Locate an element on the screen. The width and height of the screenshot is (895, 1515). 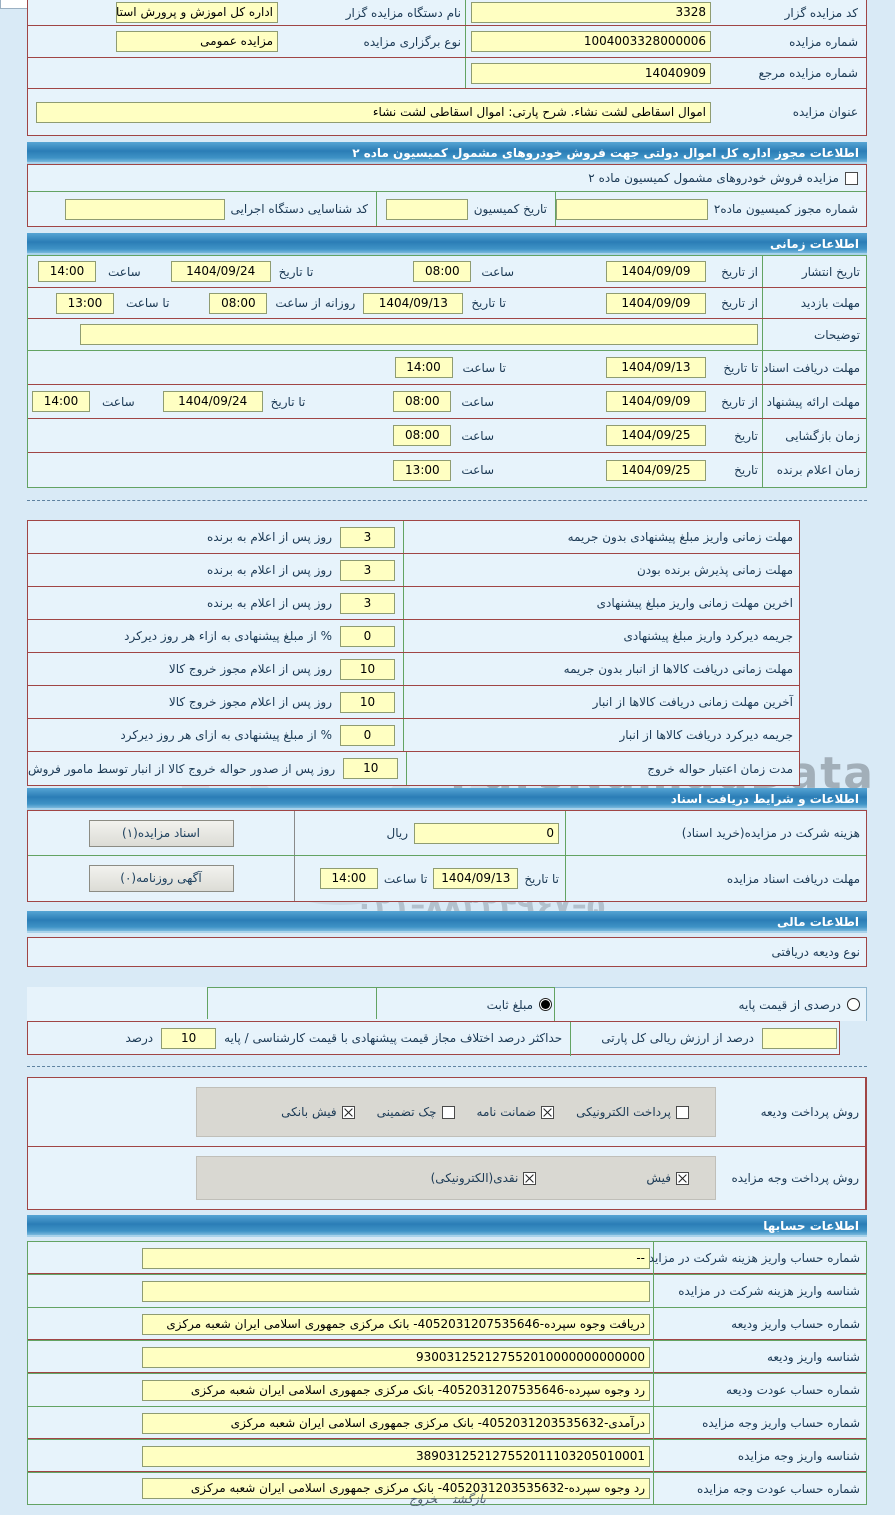
fixed-amount-radio is located at coordinates (545, 1004).